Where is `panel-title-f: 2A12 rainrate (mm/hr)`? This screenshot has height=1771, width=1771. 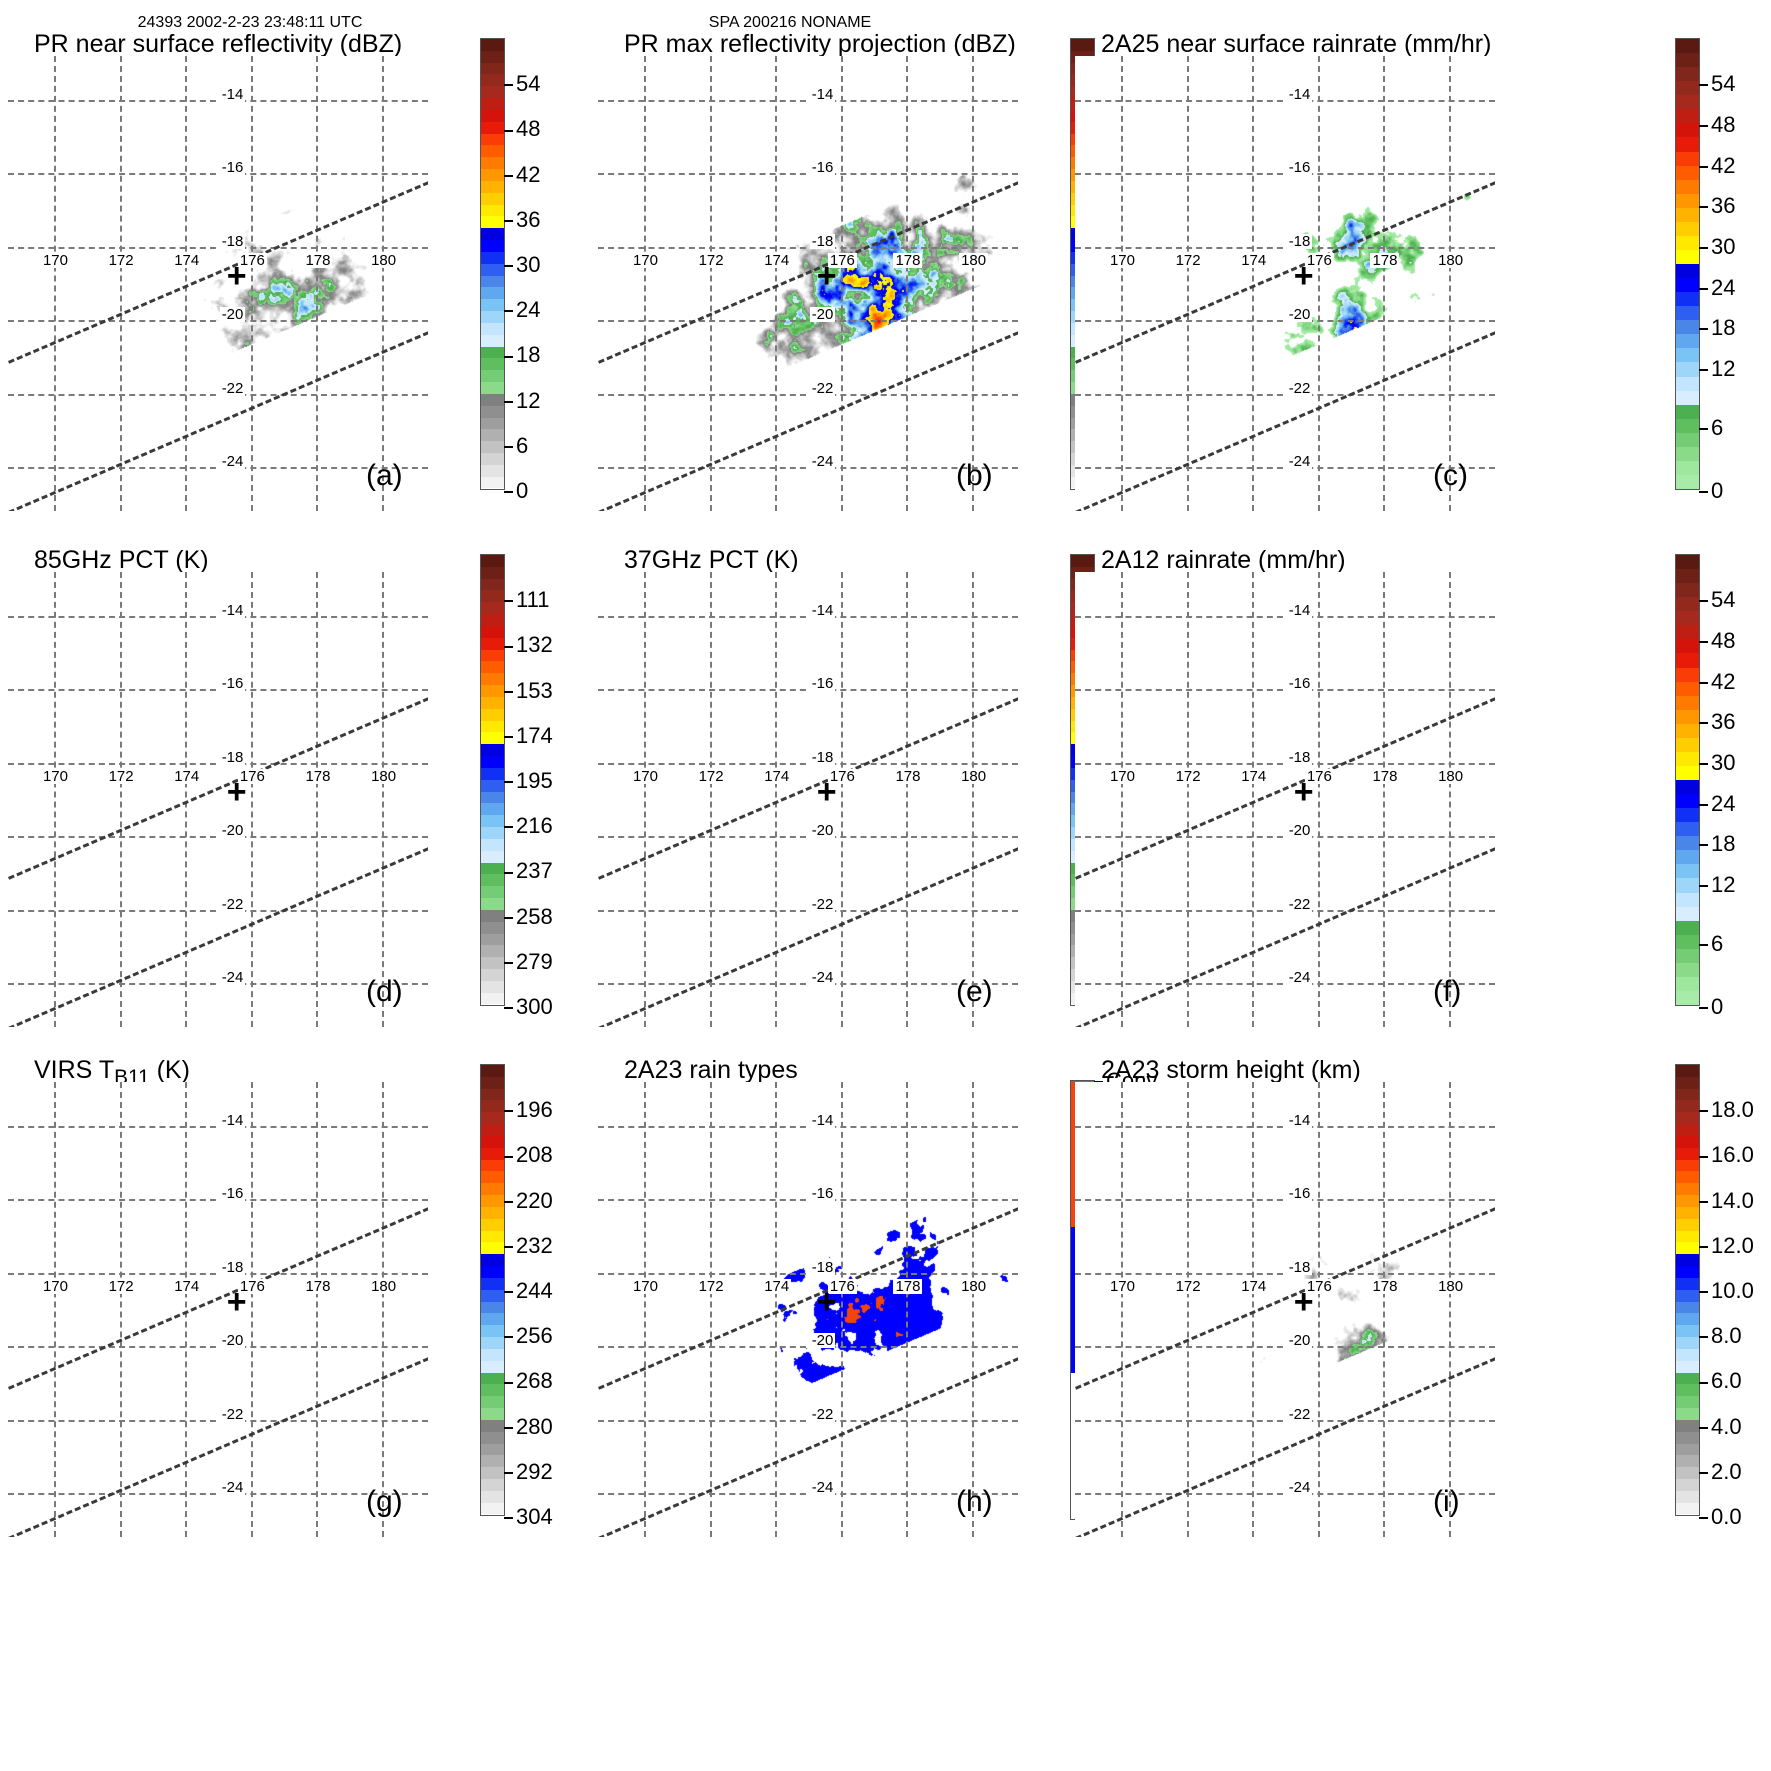 panel-title-f: 2A12 rainrate (mm/hr) is located at coordinates (1223, 560).